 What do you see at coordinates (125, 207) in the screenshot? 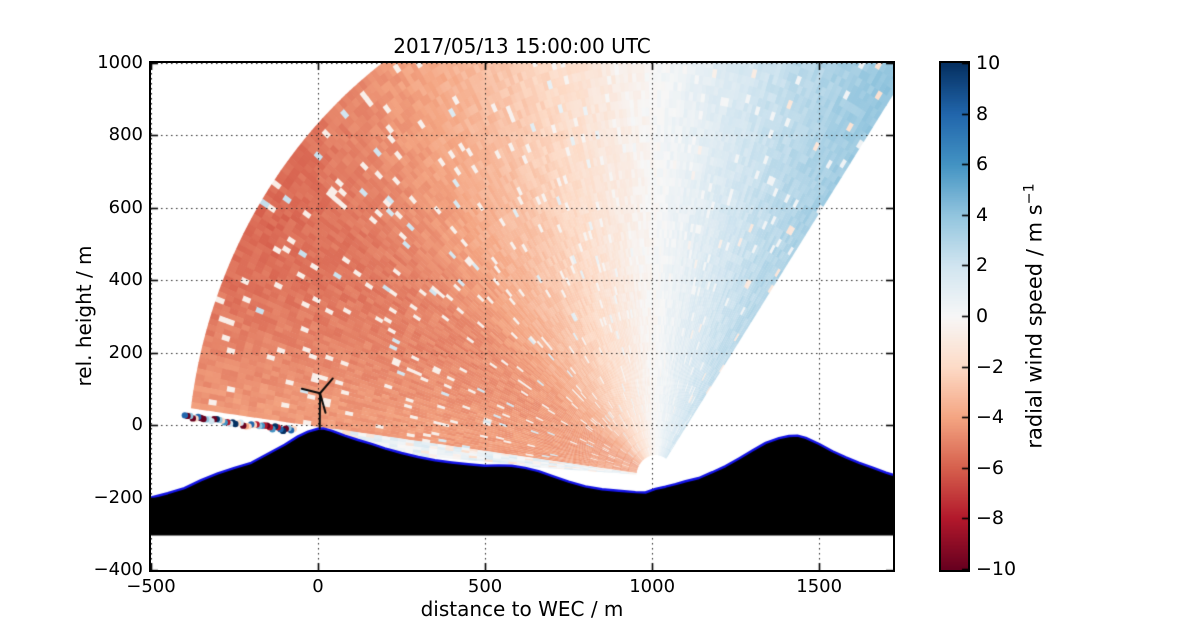
I see `y-tick-label: 600` at bounding box center [125, 207].